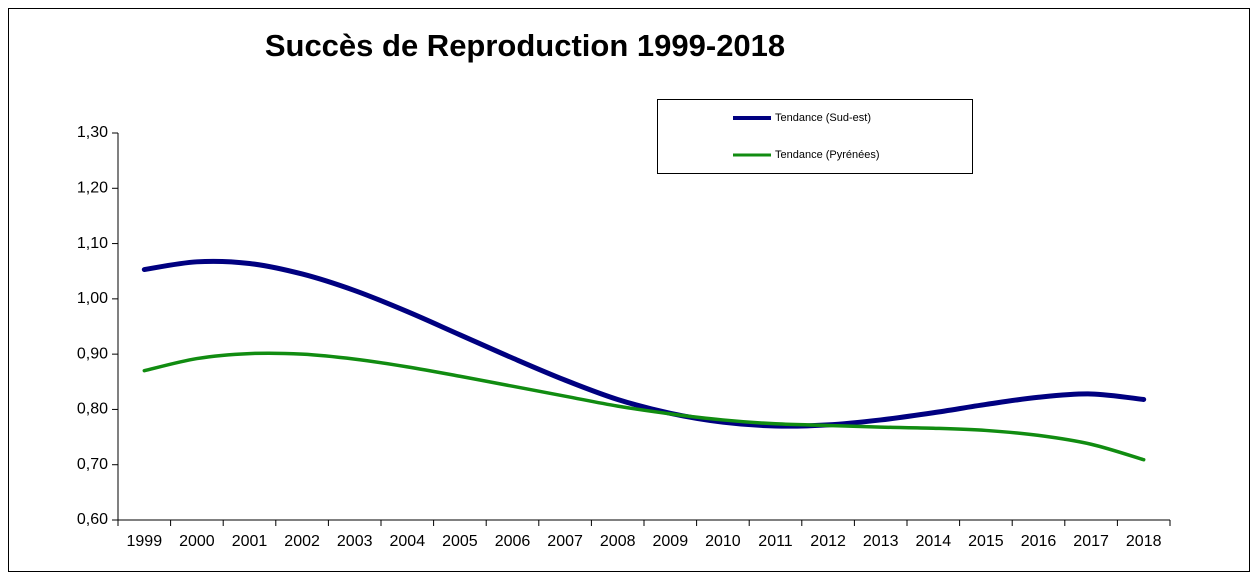 This screenshot has height=580, width=1259. What do you see at coordinates (525, 45) in the screenshot?
I see `chart-title: Succès de Reproduction 1999-2018` at bounding box center [525, 45].